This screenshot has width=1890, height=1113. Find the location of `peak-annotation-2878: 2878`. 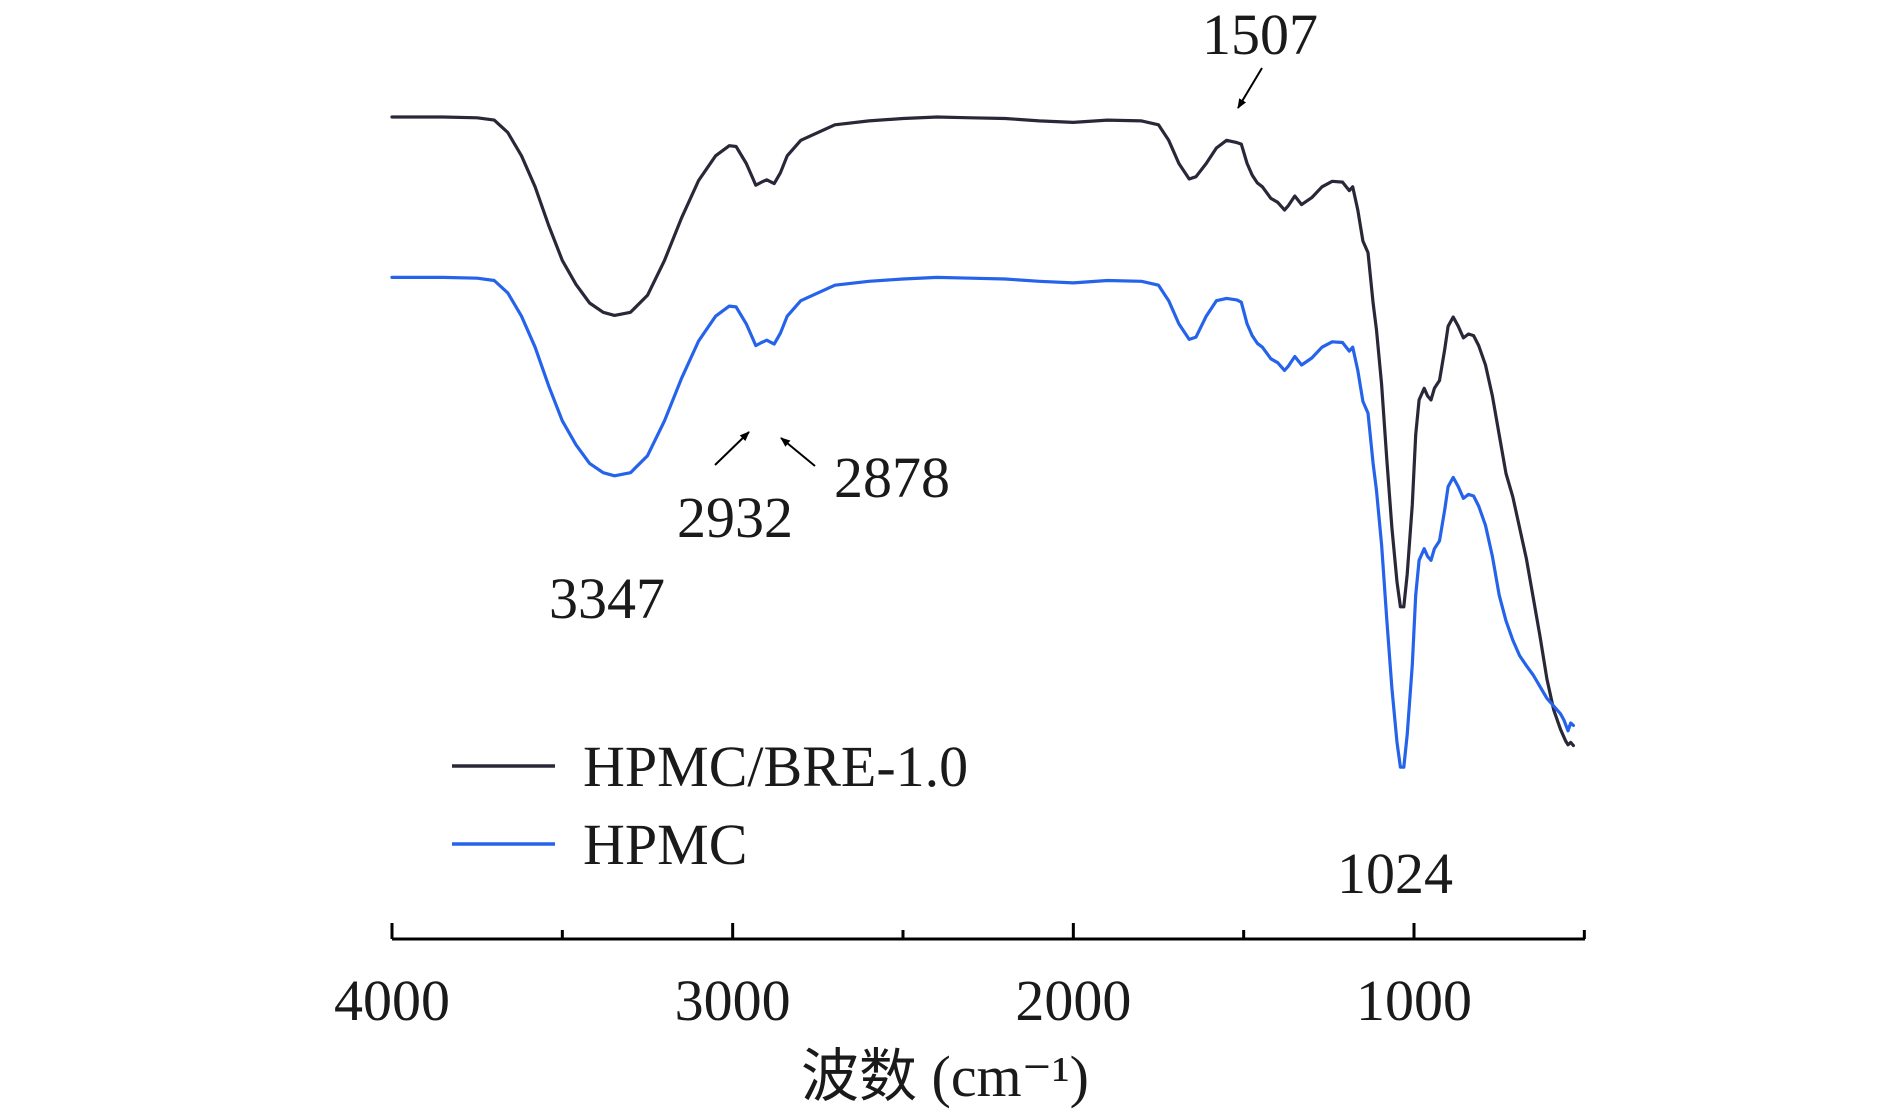

peak-annotation-2878: 2878 is located at coordinates (892, 477).